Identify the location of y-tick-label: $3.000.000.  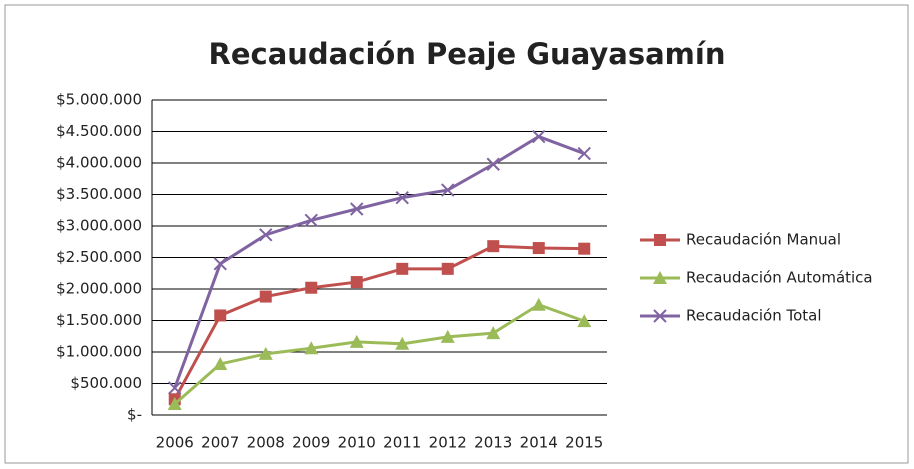
(99, 226).